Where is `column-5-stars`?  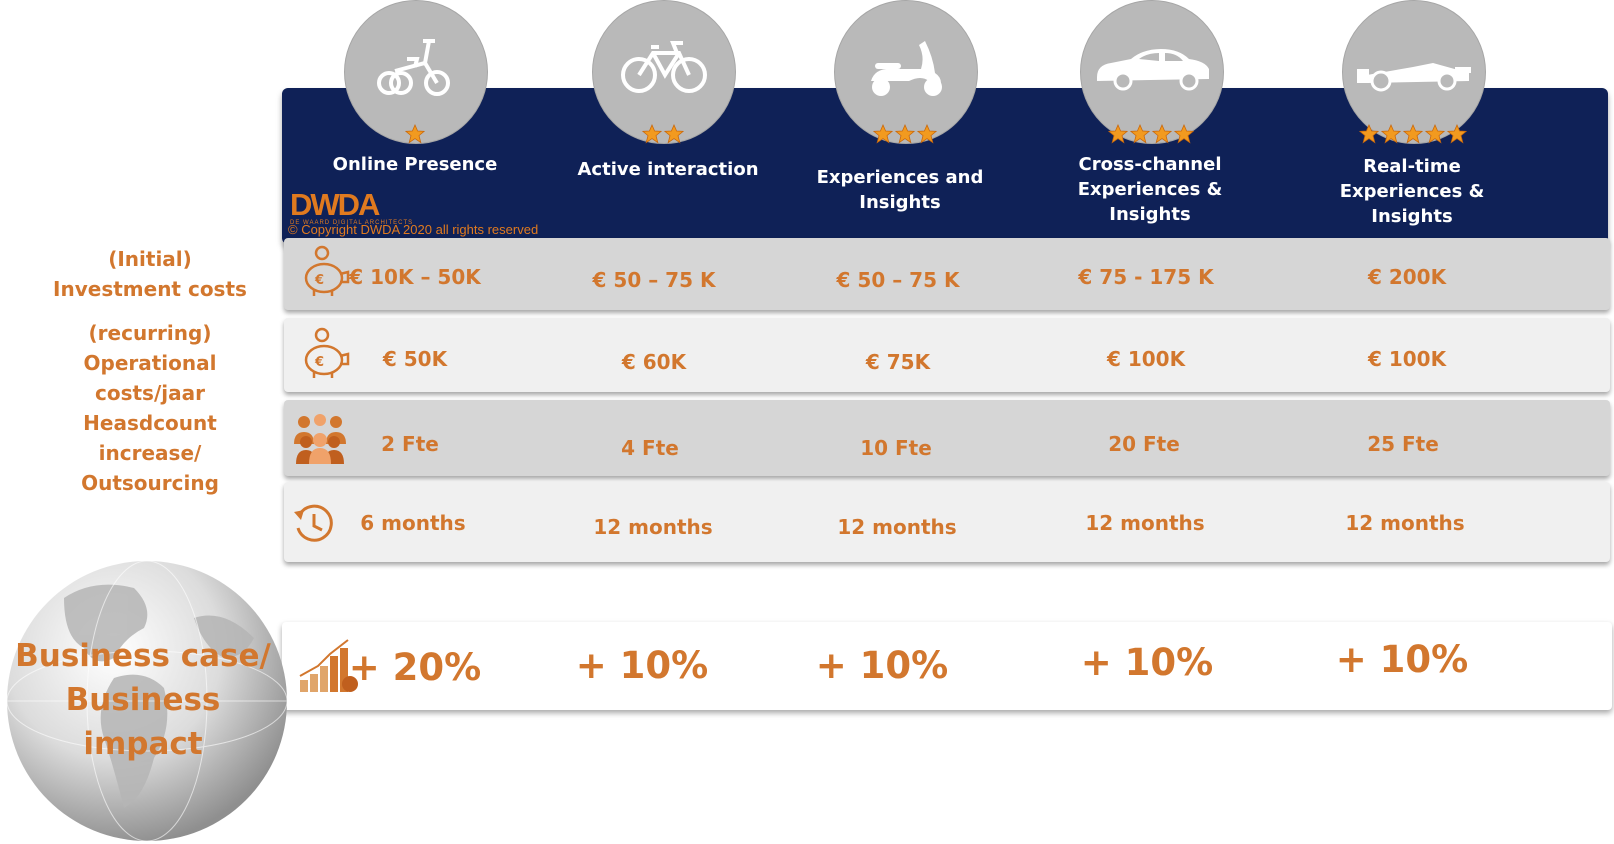
column-5-stars is located at coordinates (1413, 134).